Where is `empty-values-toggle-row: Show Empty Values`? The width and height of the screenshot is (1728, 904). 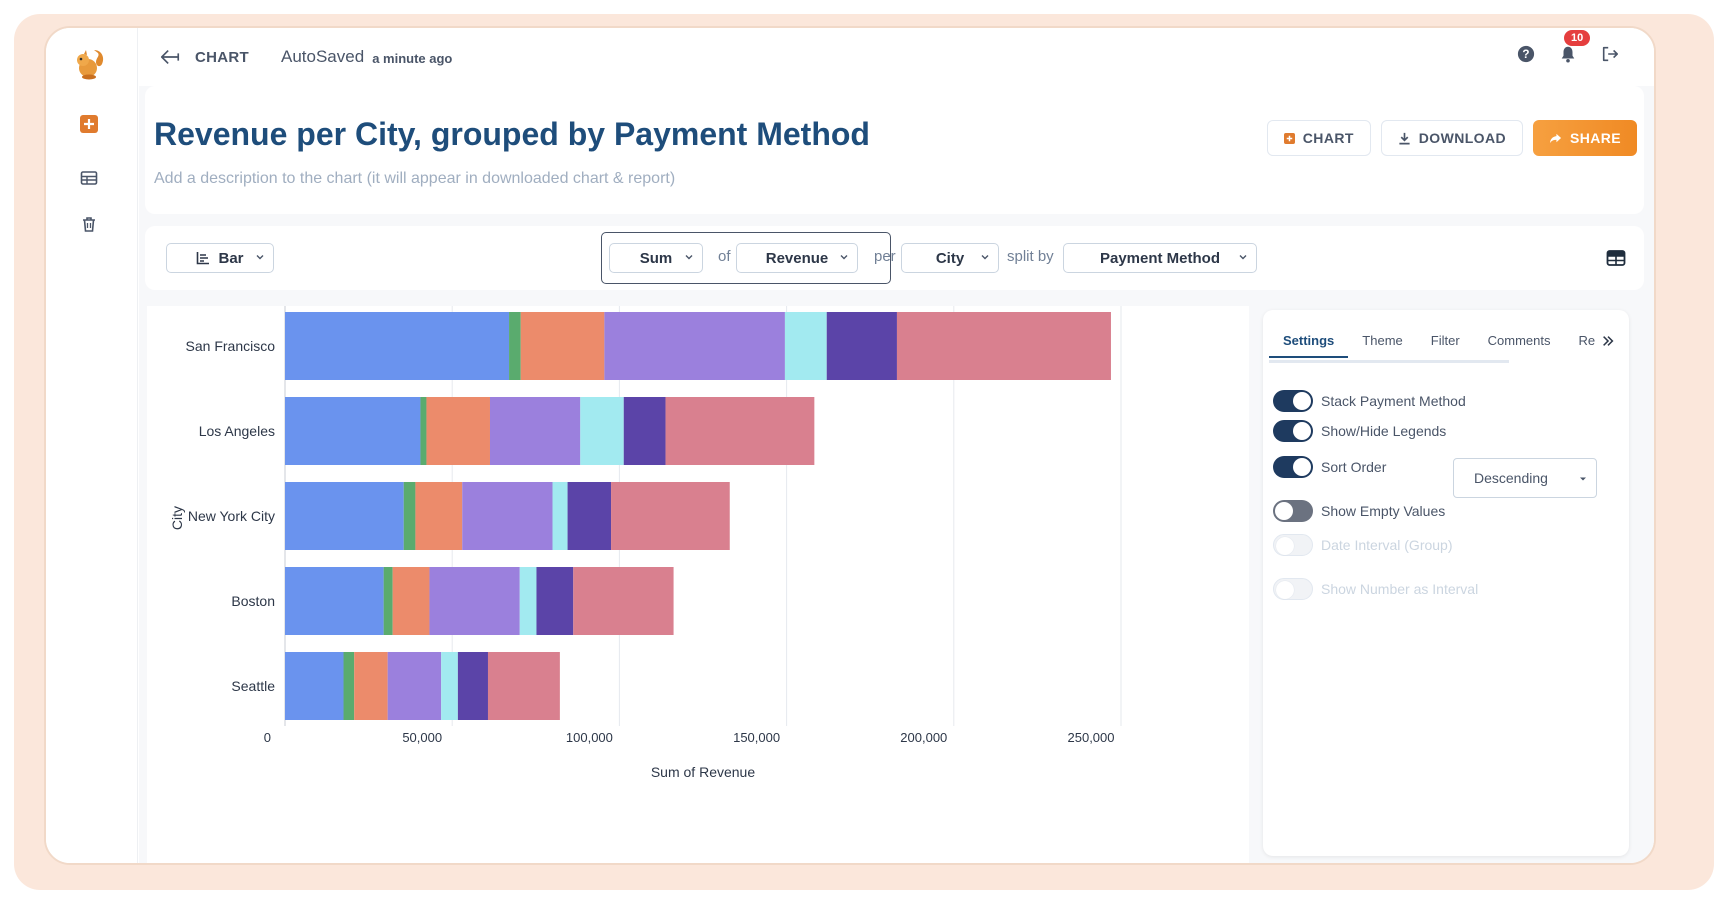 empty-values-toggle-row: Show Empty Values is located at coordinates (1359, 511).